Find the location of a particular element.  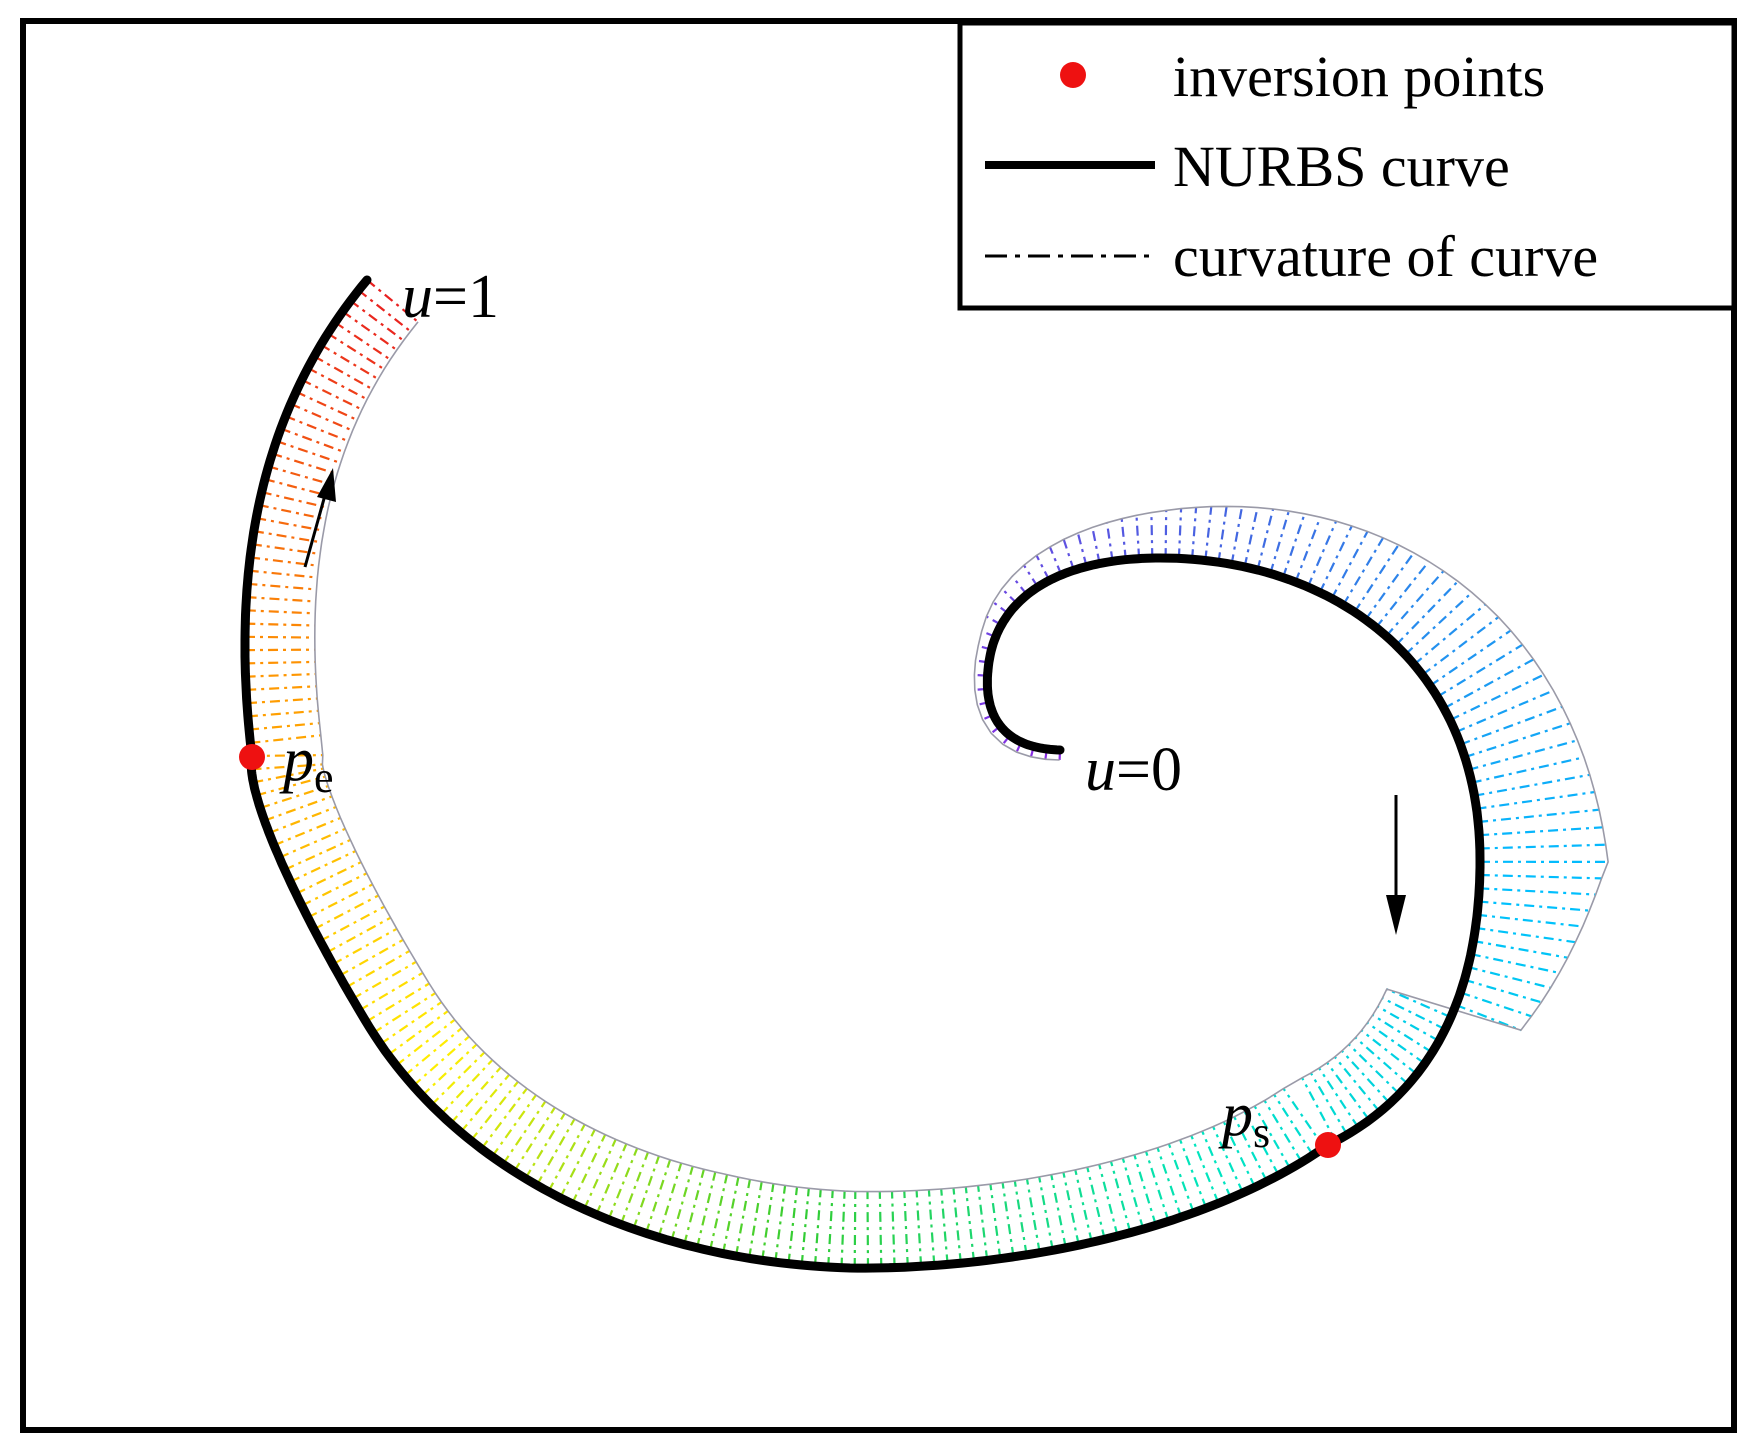

legend-label-nurbs-curve: NURBS curve is located at coordinates (1341, 166).